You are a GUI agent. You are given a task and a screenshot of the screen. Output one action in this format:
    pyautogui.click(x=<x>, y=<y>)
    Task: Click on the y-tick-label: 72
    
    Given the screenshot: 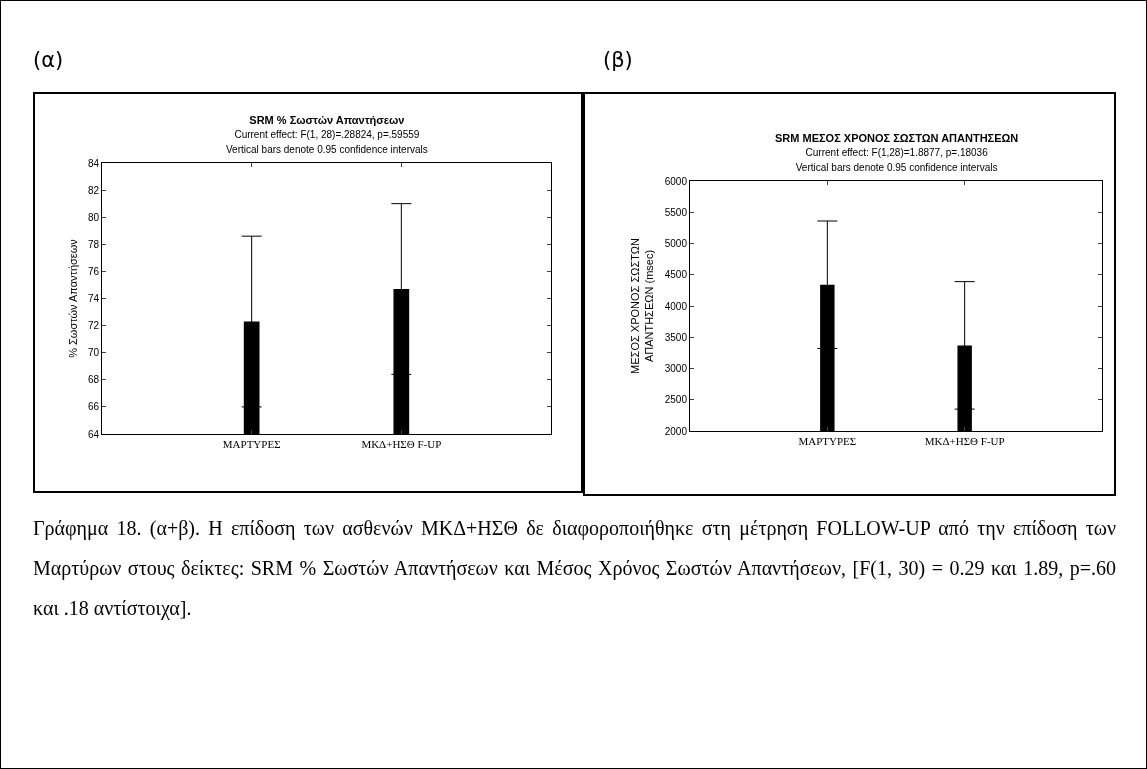 What is the action you would take?
    pyautogui.click(x=93, y=326)
    